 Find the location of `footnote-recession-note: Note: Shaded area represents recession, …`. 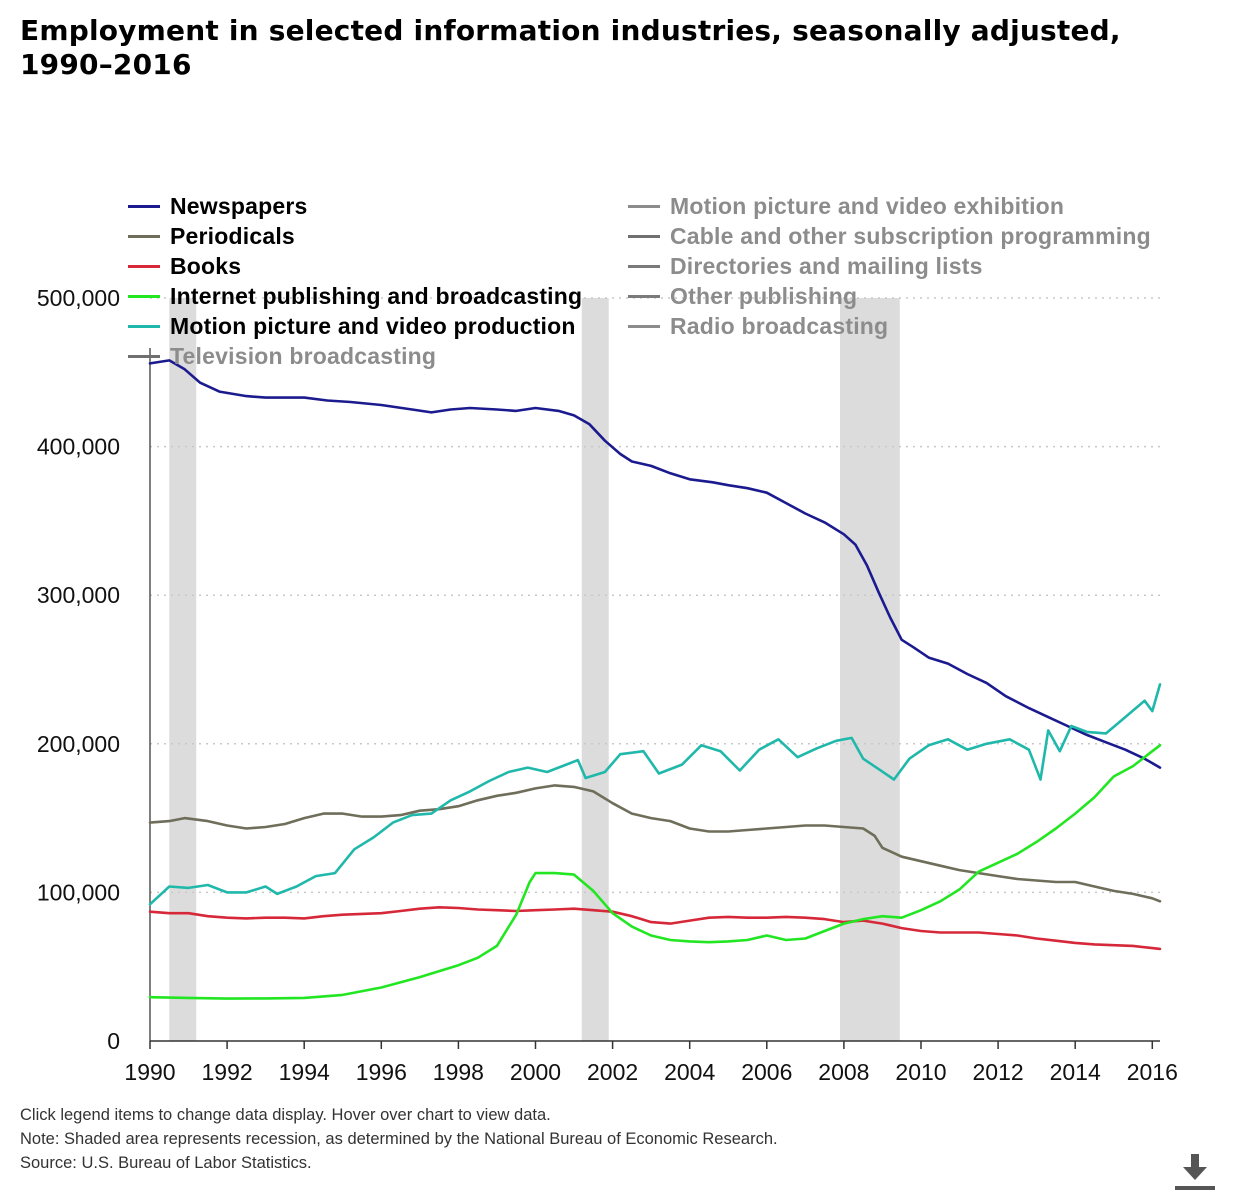

footnote-recession-note: Note: Shaded area represents recession, … is located at coordinates (399, 1139).